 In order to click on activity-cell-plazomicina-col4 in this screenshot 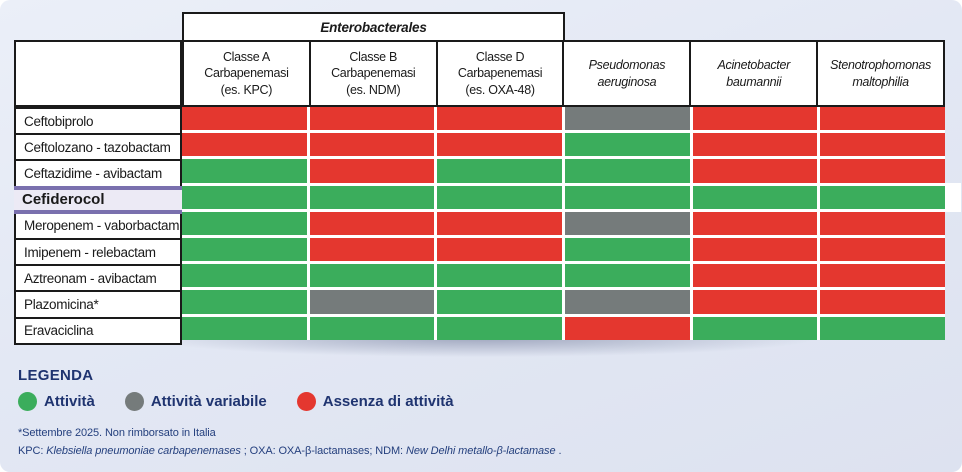, I will do `click(627, 302)`.